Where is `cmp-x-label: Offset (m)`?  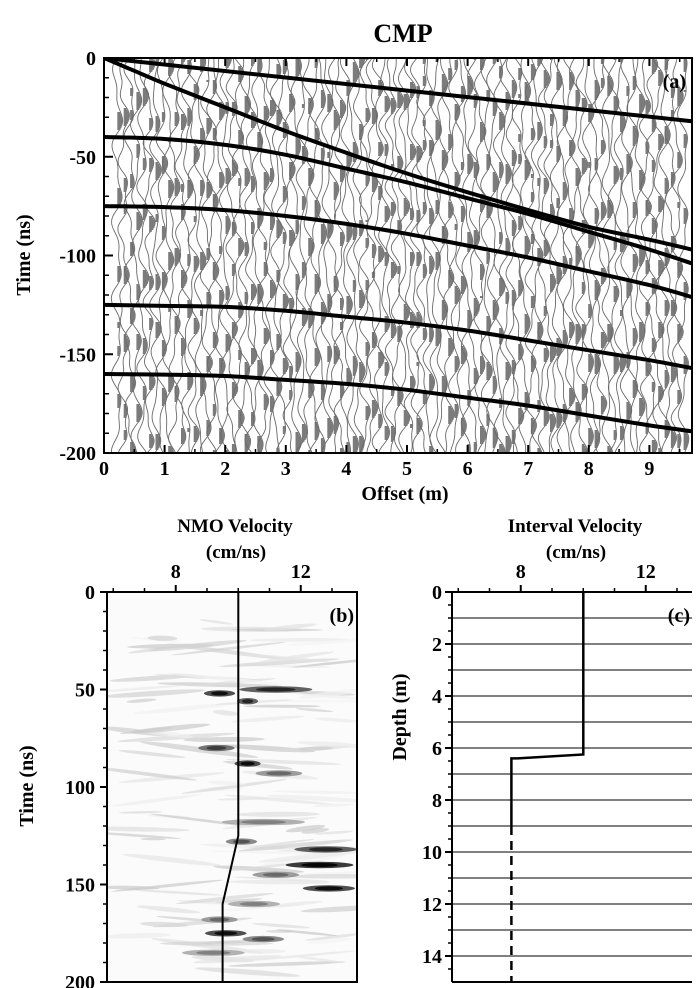 cmp-x-label: Offset (m) is located at coordinates (404, 494).